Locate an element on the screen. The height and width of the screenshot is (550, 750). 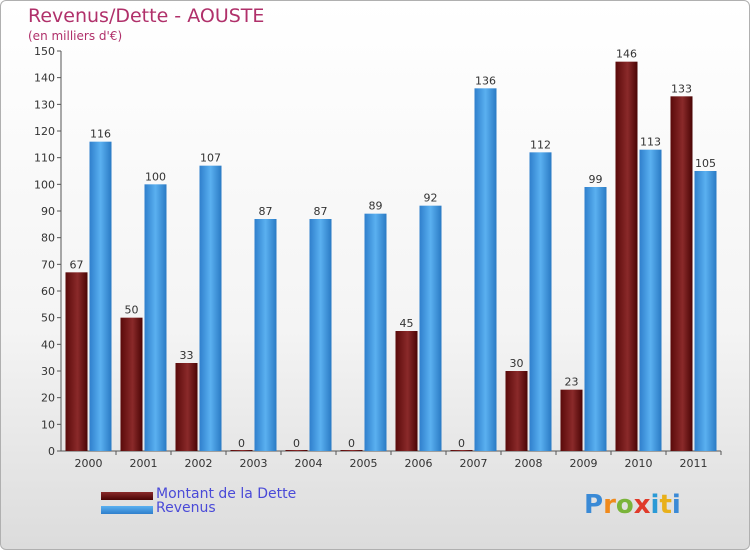
data-label-dette: 50 is located at coordinates (132, 310).